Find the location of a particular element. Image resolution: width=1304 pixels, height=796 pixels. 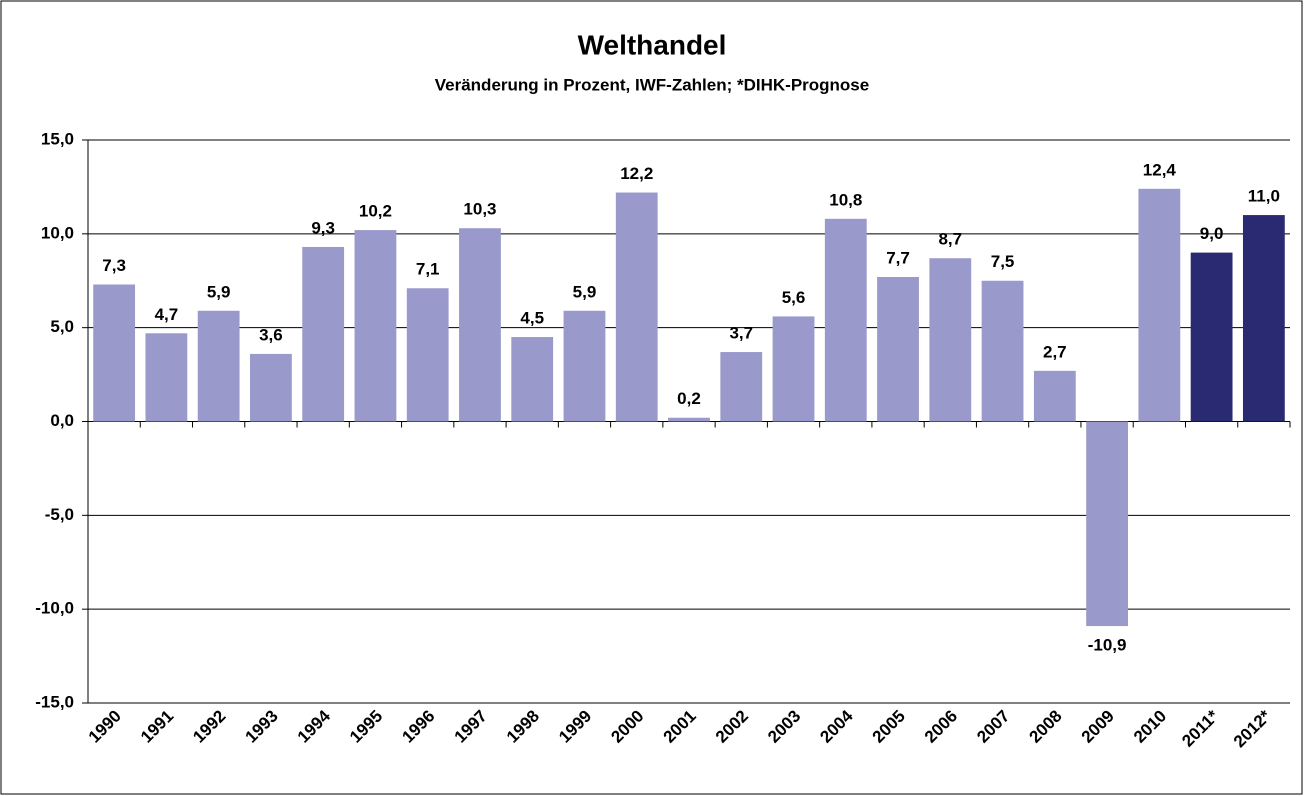

y-tick-label: 5,0 is located at coordinates (62, 326).